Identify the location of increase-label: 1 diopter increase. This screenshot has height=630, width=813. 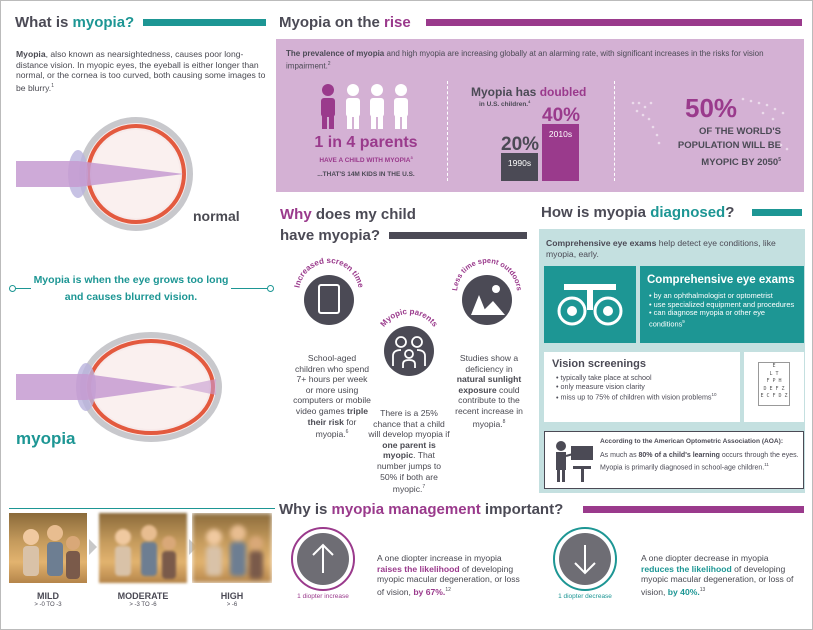
(323, 596).